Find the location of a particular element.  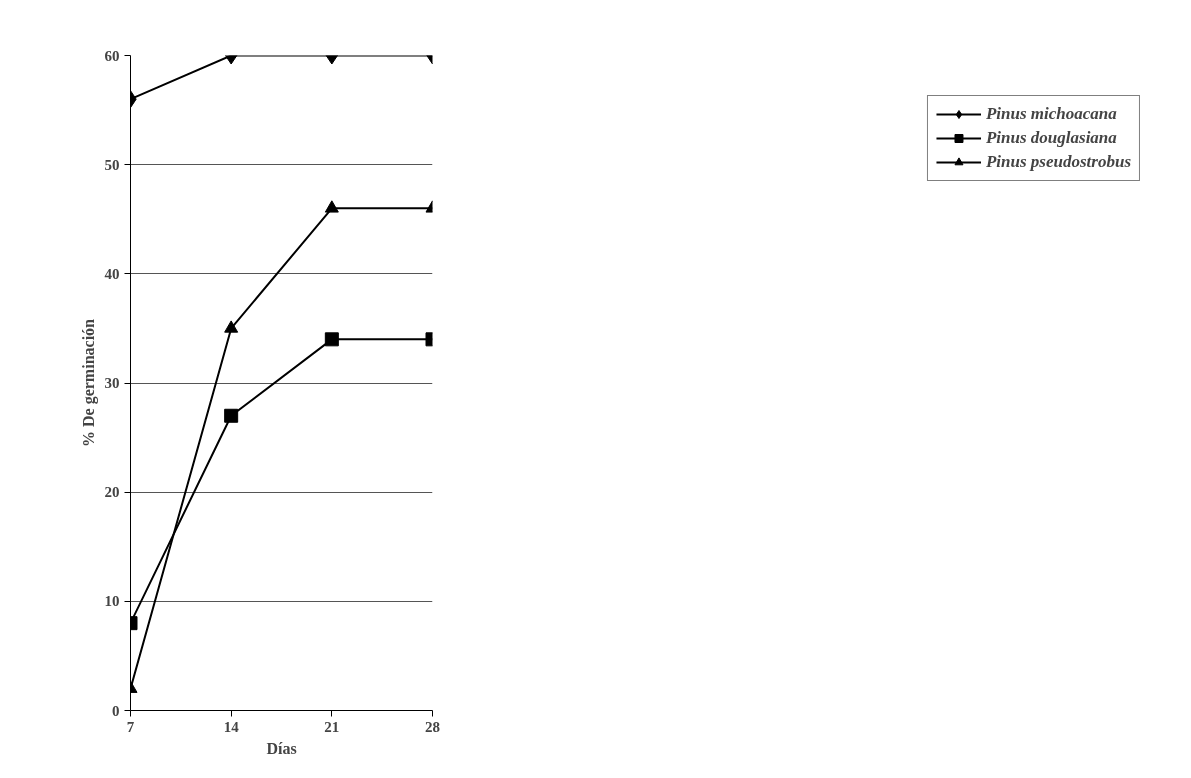

y-tick-label: 60 is located at coordinates (112, 55).